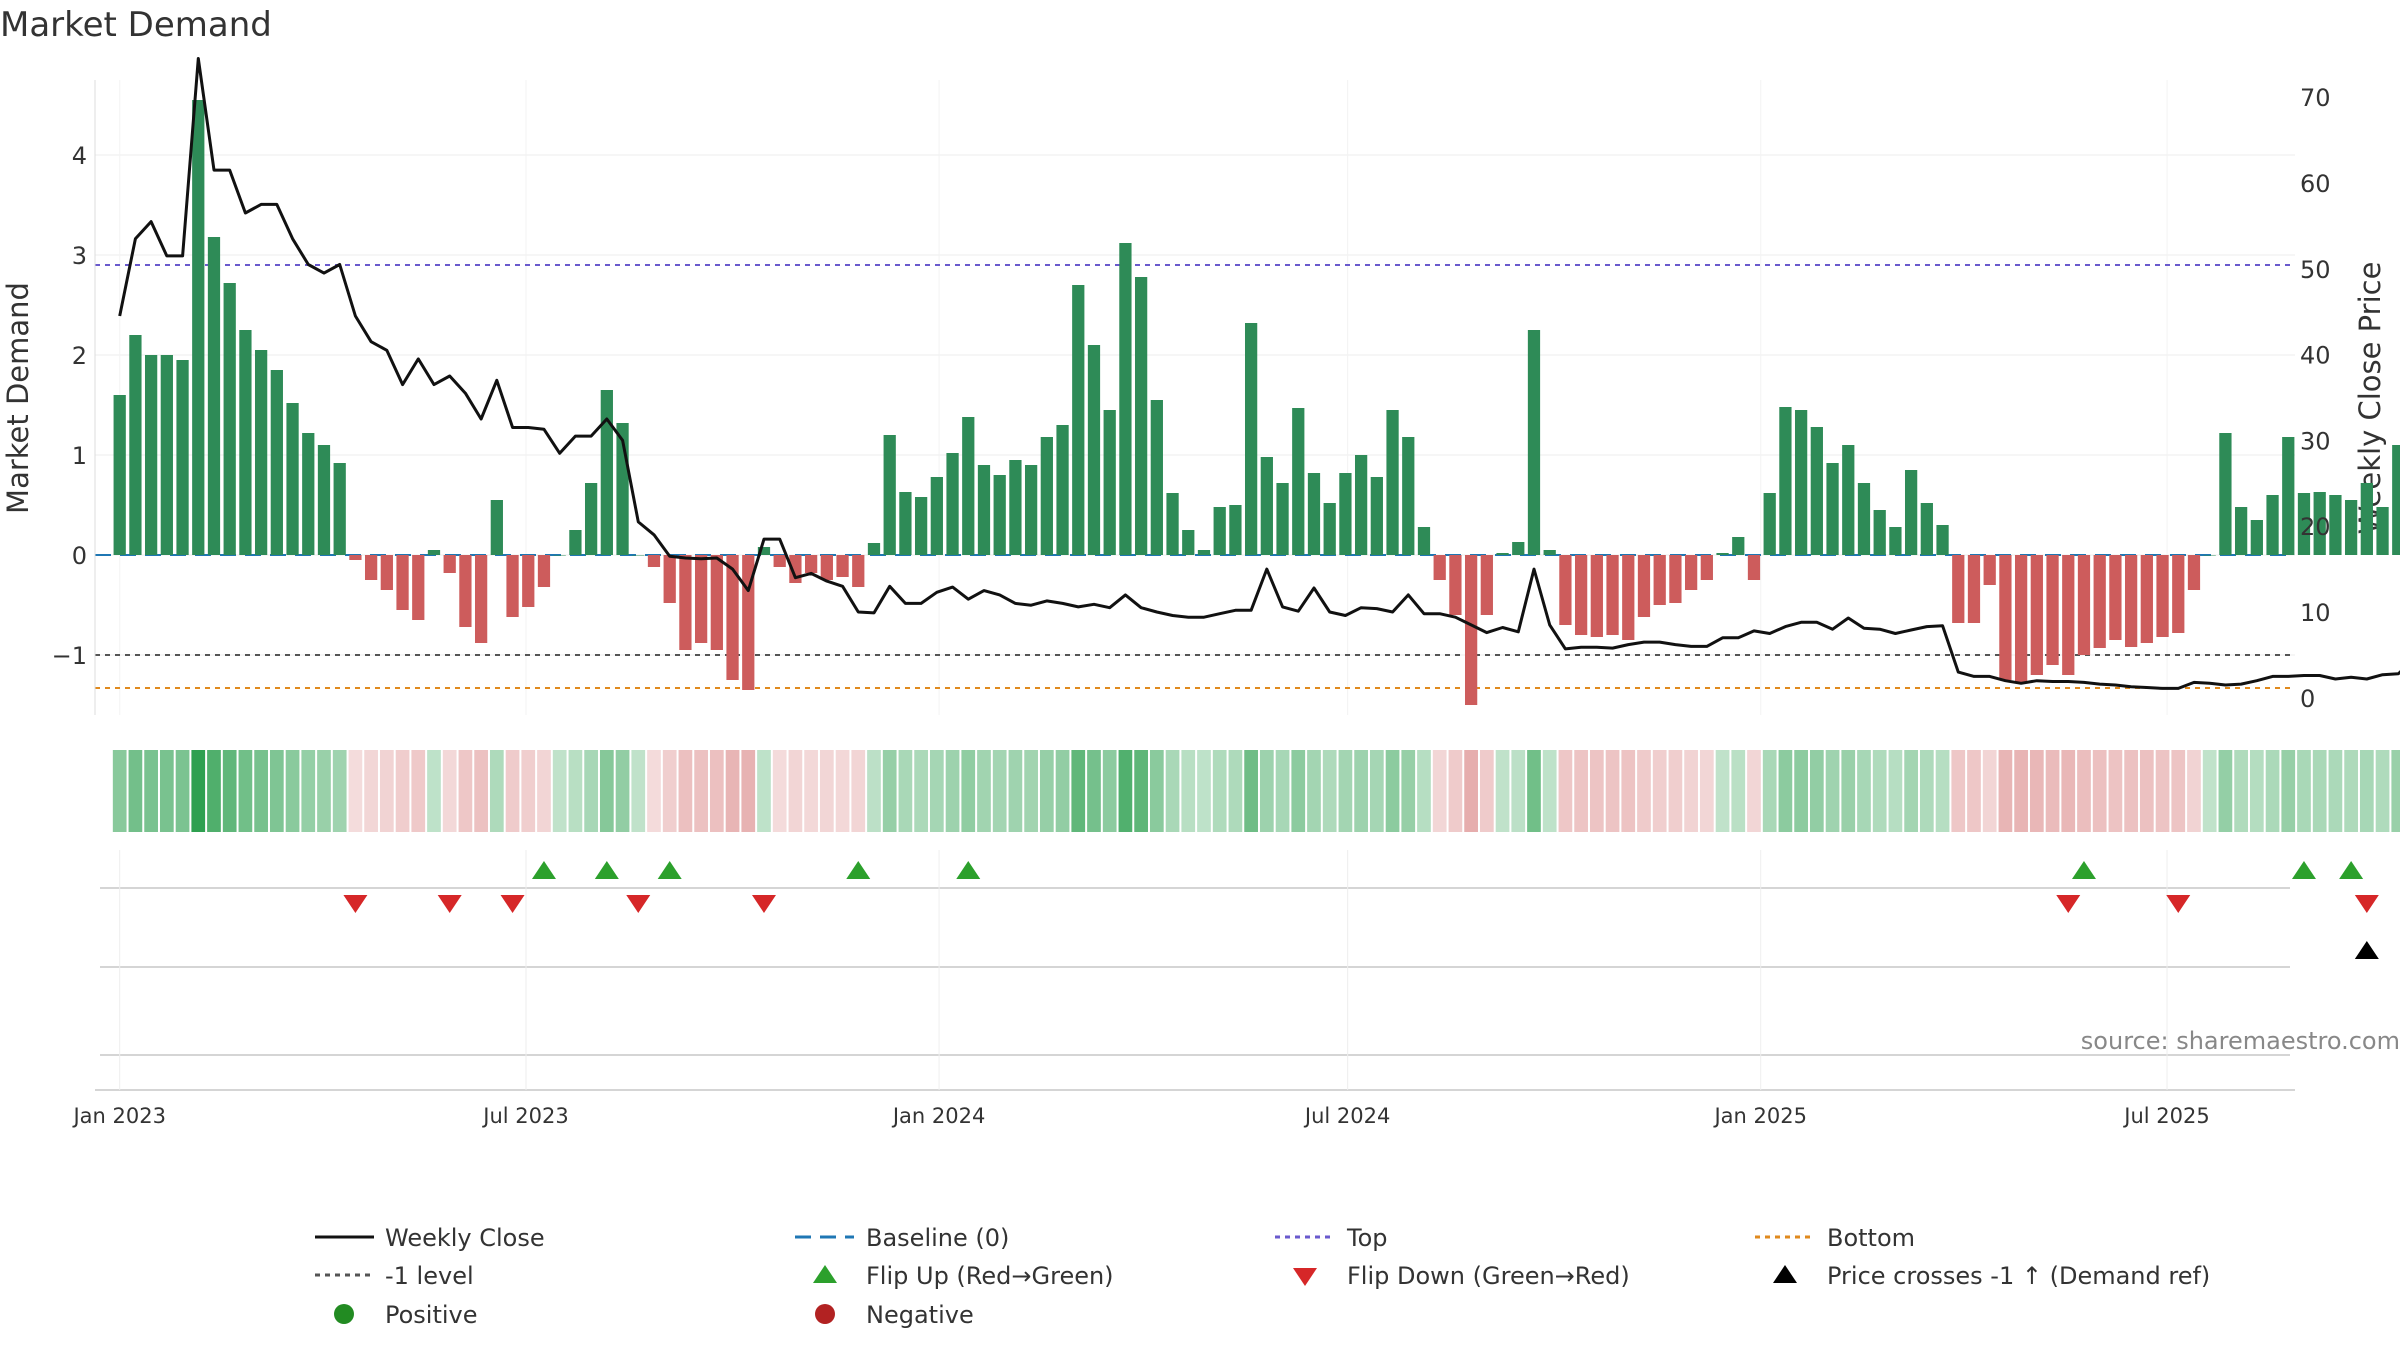 Image resolution: width=2400 pixels, height=1354 pixels. Describe the element at coordinates (1305, 1277) in the screenshot. I see `legend-flip-down-marker` at that location.